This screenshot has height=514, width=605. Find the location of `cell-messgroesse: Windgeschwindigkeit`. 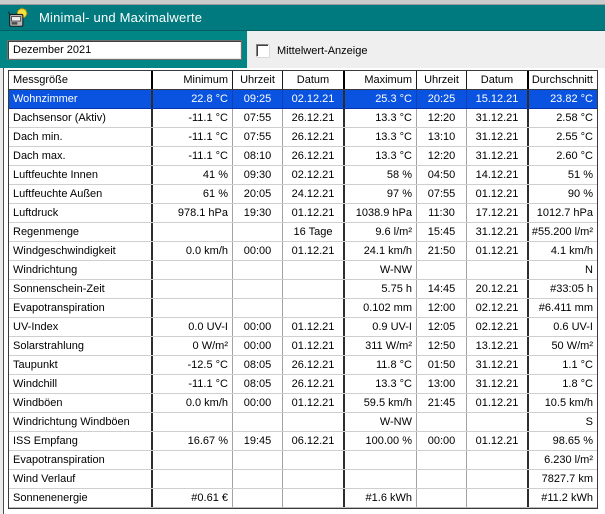

cell-messgroesse: Windgeschwindigkeit is located at coordinates (81, 251).